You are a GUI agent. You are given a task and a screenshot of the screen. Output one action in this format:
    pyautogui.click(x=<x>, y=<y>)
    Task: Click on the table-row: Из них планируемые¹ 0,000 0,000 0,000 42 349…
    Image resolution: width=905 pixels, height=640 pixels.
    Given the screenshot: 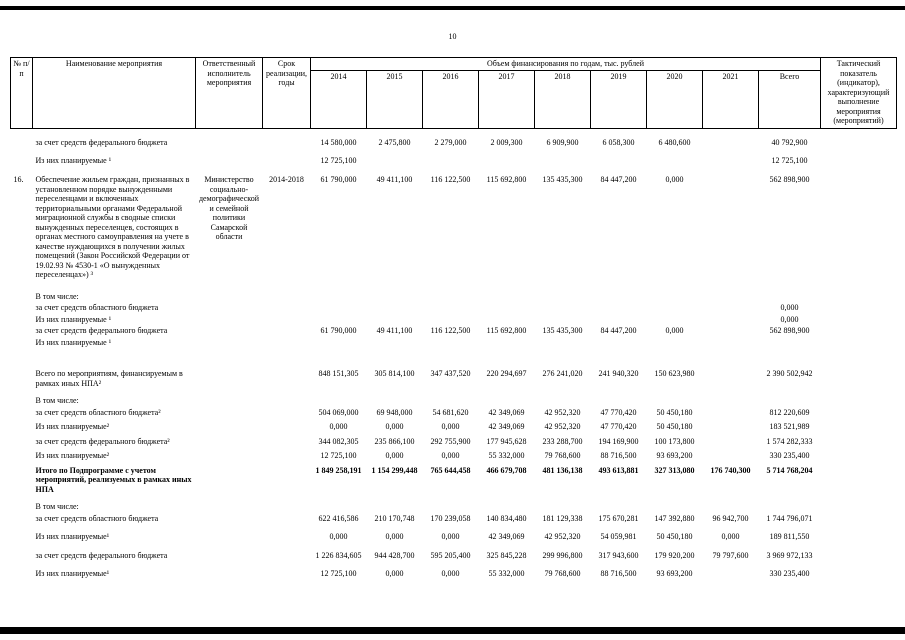 What is the action you would take?
    pyautogui.click(x=454, y=537)
    